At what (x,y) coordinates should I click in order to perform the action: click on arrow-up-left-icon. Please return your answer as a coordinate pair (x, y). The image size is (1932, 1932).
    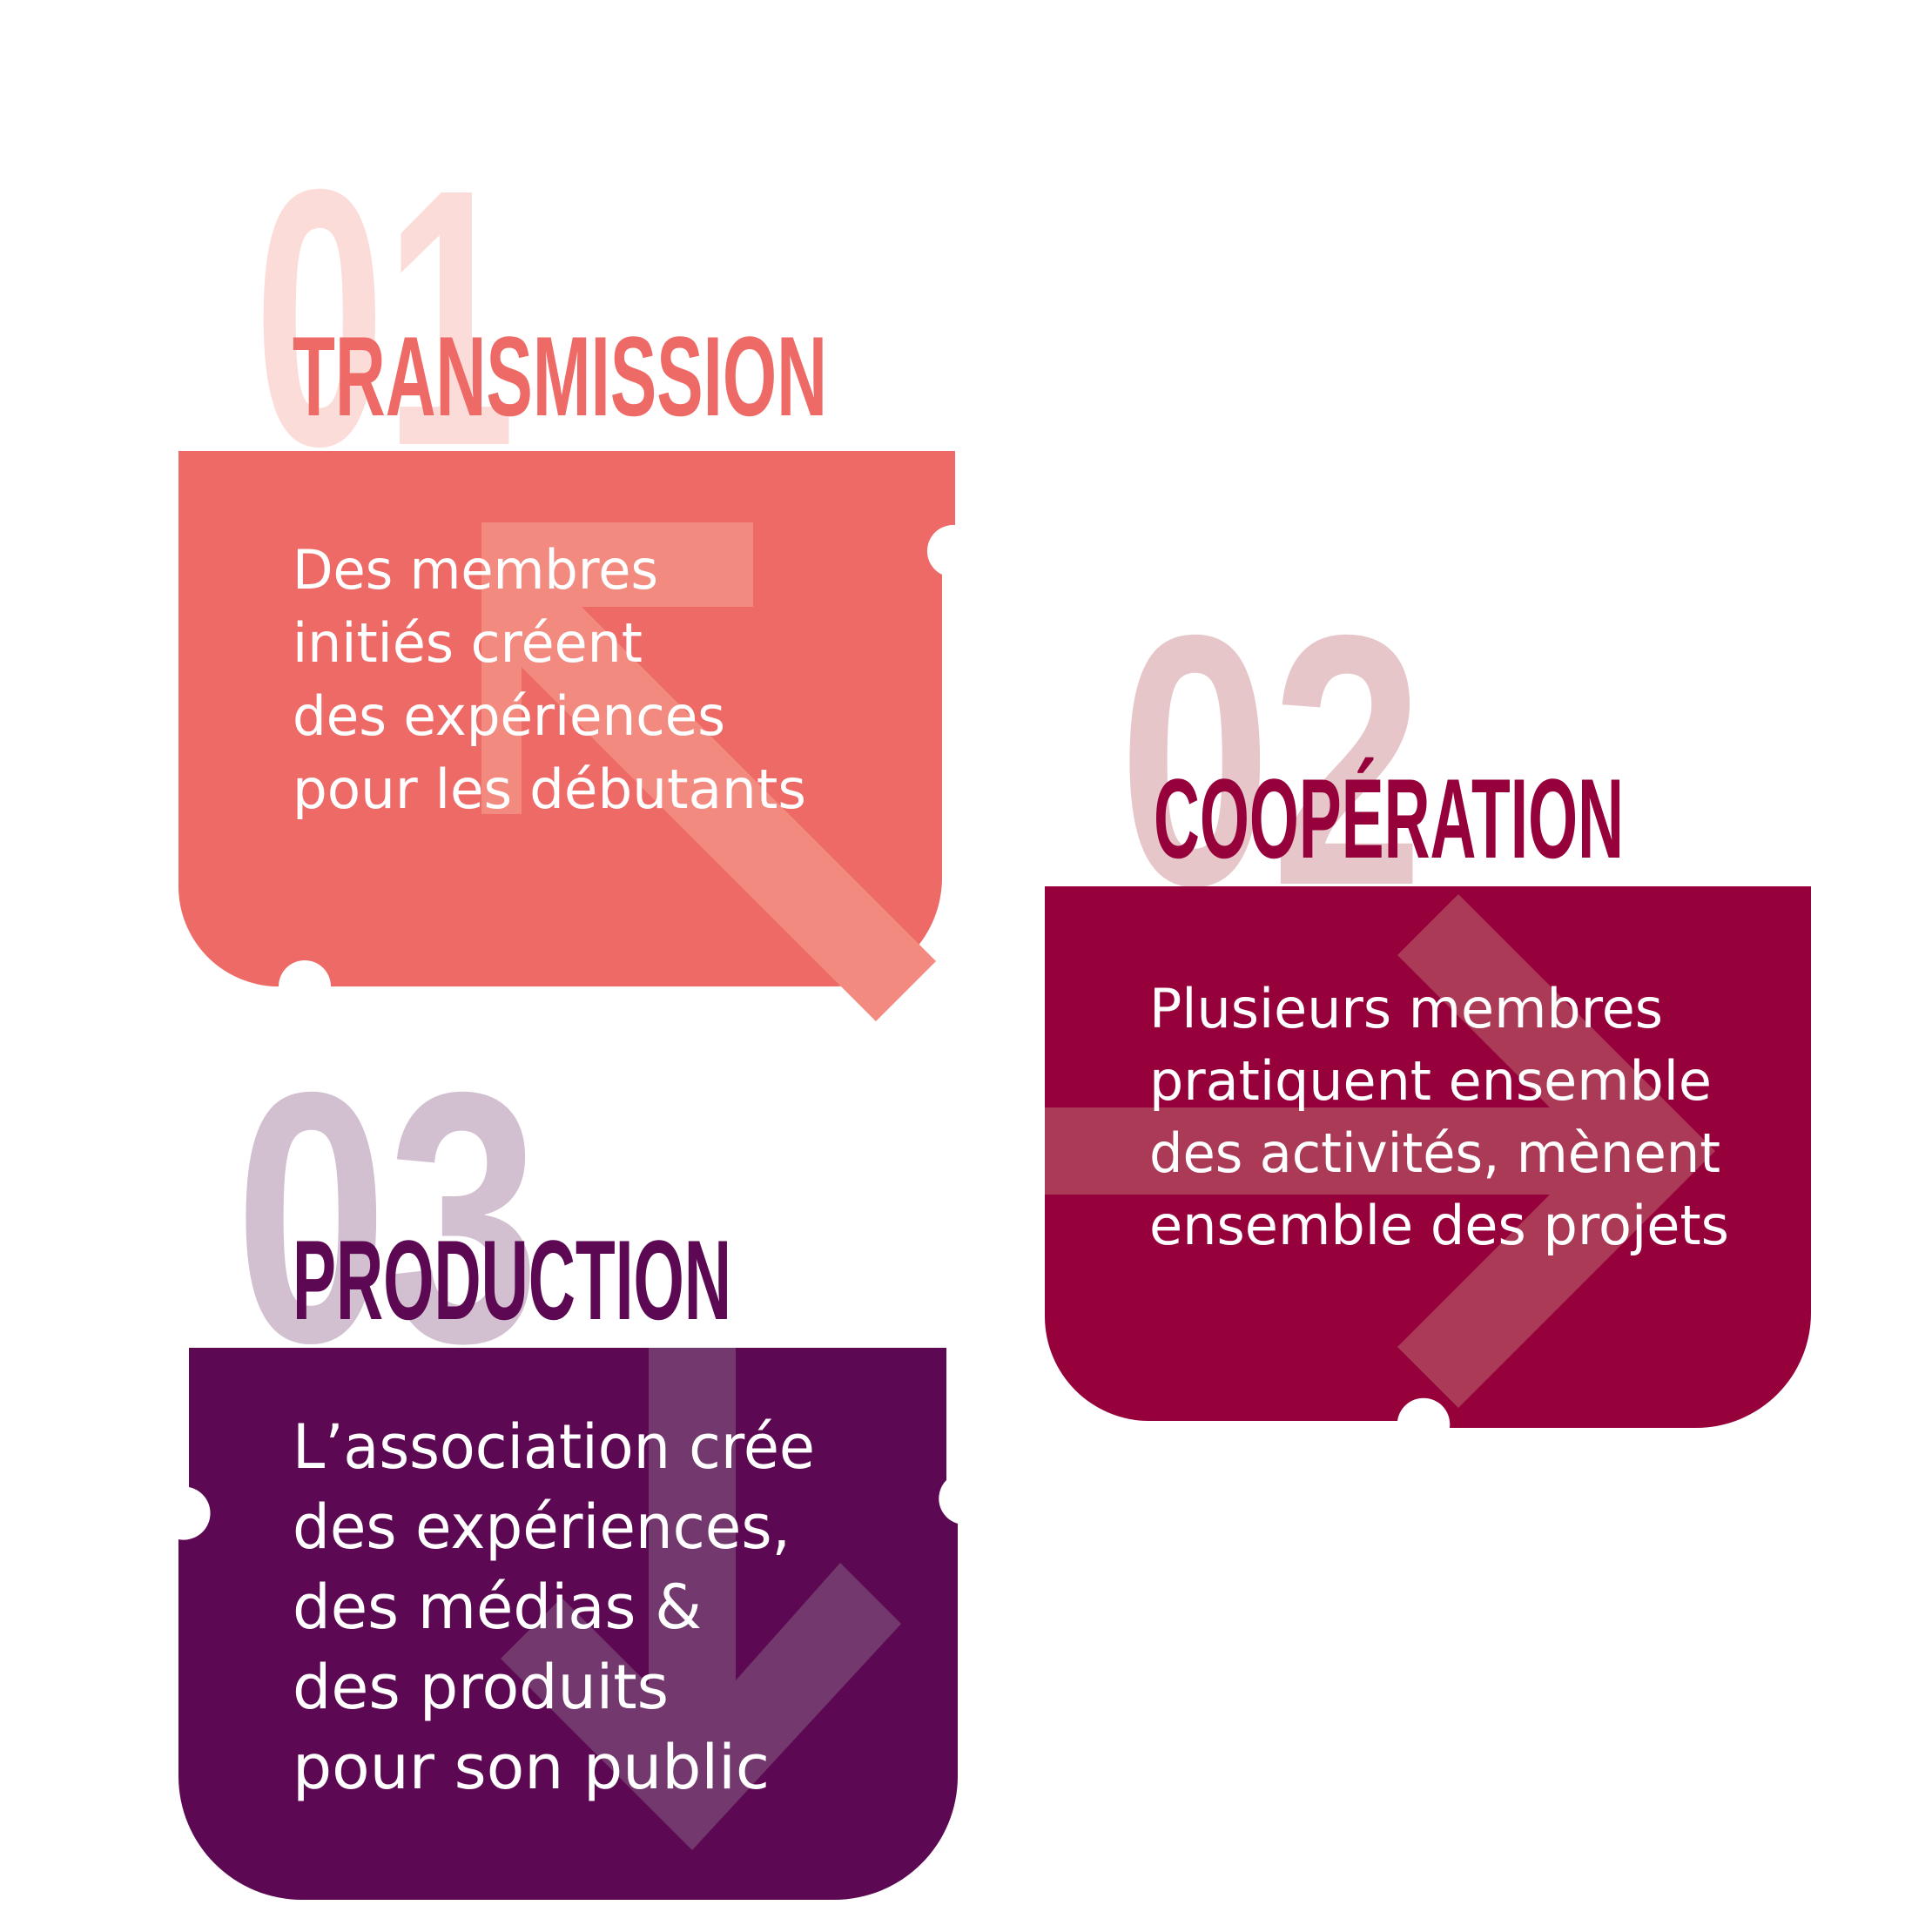
    Looking at the image, I should click on (708, 771).